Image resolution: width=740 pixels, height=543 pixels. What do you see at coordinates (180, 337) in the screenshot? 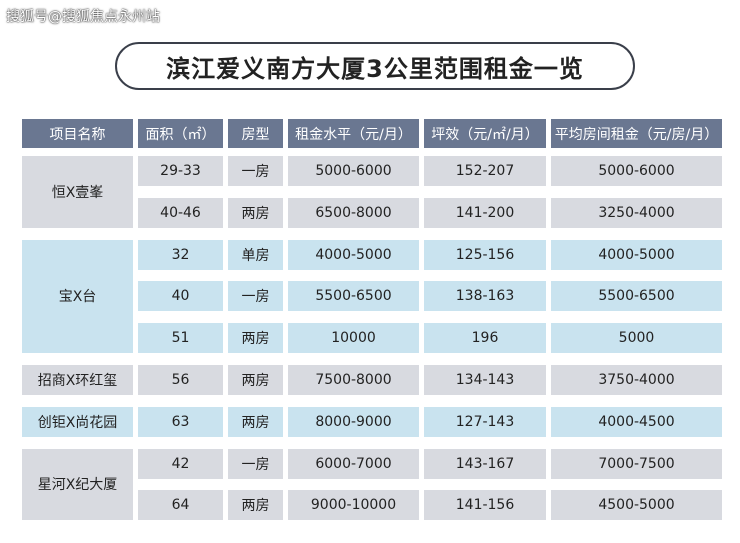
I see `table-cell: 51` at bounding box center [180, 337].